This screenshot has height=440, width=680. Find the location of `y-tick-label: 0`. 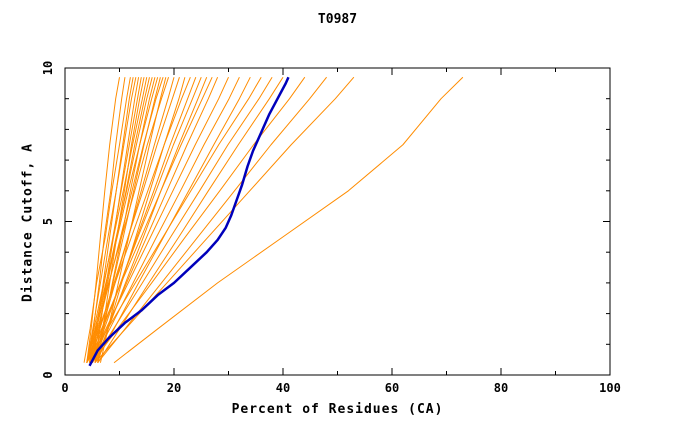

y-tick-label: 0 is located at coordinates (48, 374).